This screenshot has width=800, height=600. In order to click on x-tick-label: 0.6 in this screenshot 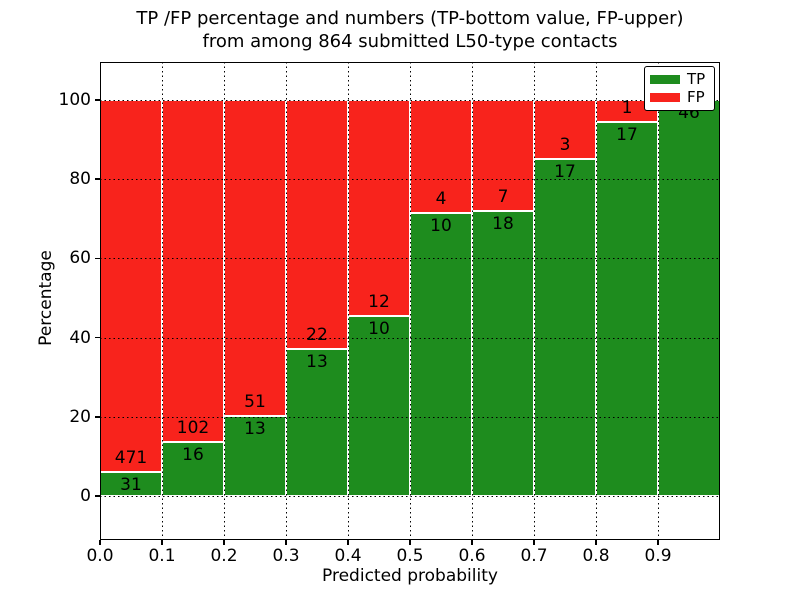, I will do `click(472, 556)`.